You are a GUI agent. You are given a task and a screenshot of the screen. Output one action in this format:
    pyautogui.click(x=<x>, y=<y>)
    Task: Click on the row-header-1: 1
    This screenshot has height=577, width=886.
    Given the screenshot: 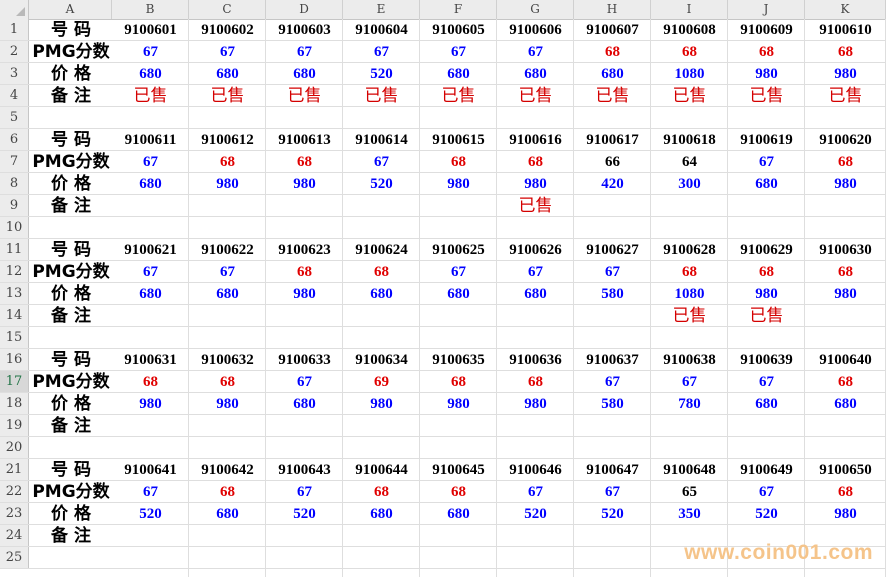 What is the action you would take?
    pyautogui.click(x=14, y=30)
    